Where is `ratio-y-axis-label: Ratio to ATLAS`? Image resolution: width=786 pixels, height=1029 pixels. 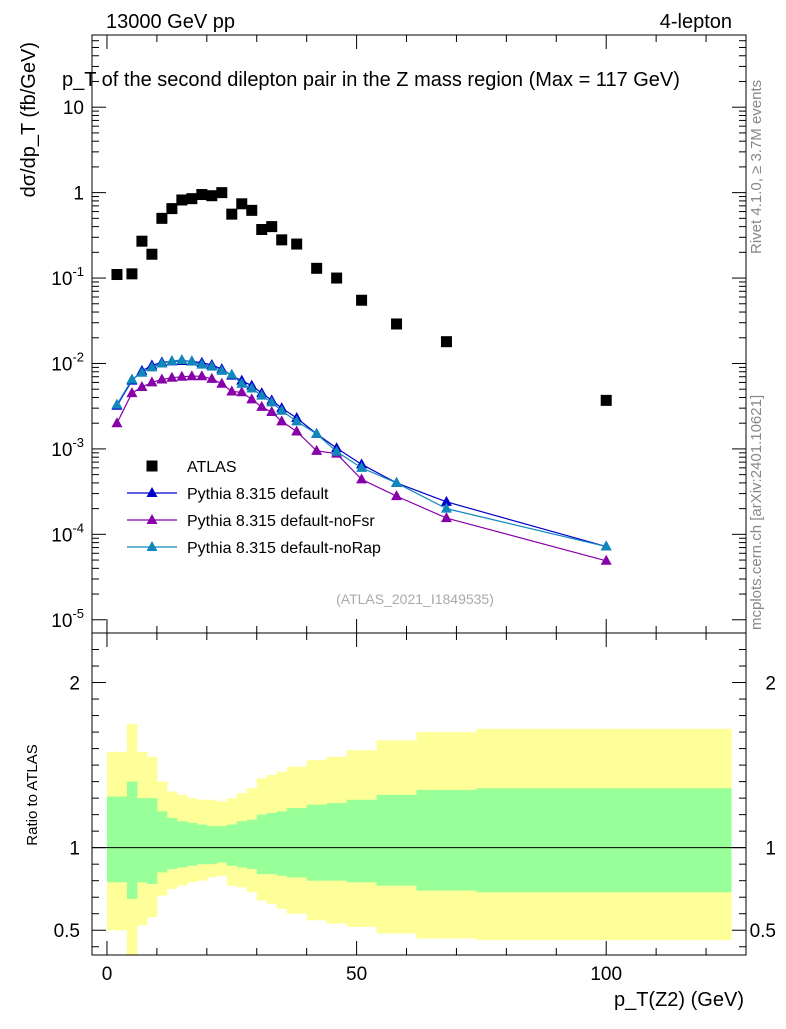 ratio-y-axis-label: Ratio to ATLAS is located at coordinates (32, 794).